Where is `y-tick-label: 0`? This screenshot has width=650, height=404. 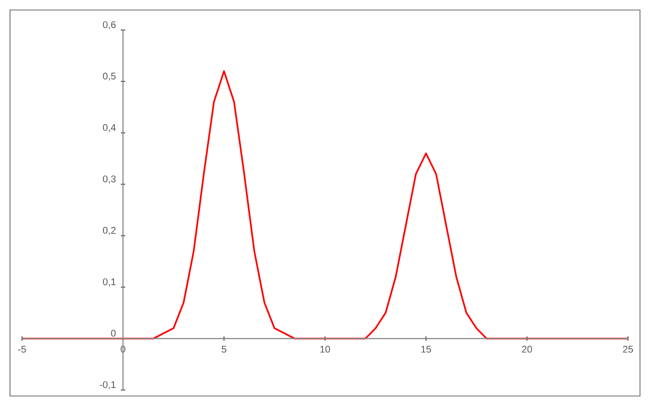
y-tick-label: 0 is located at coordinates (113, 333).